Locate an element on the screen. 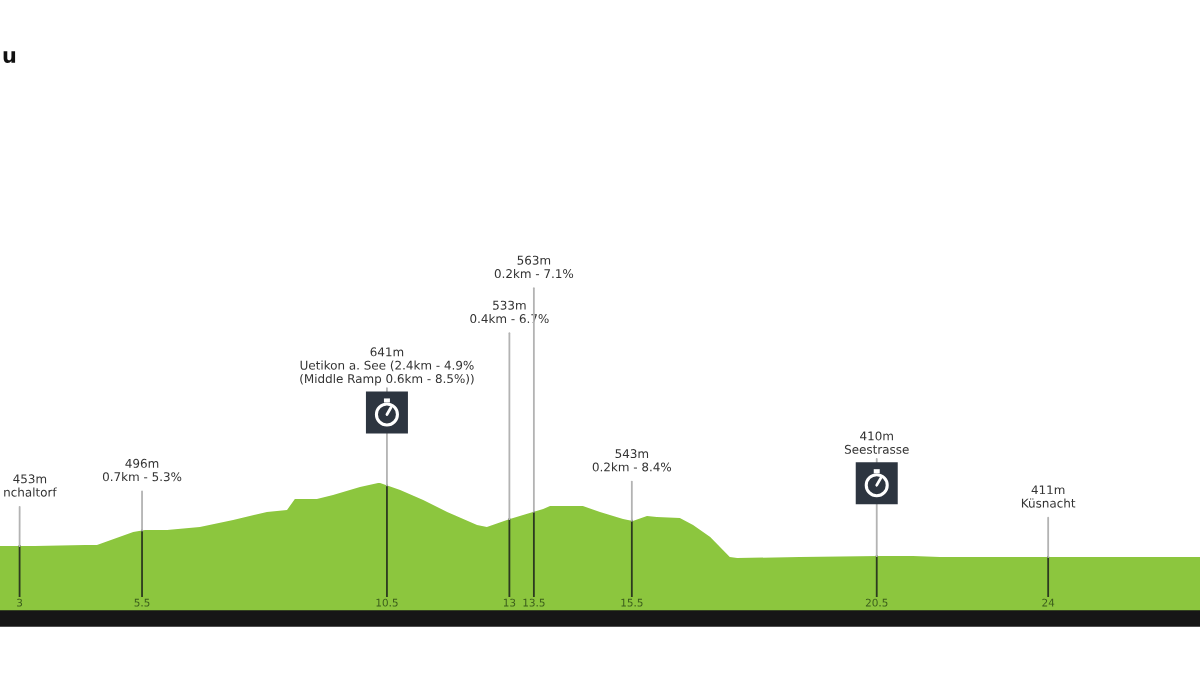  annotation: 453m nchaltorf is located at coordinates (30, 485).